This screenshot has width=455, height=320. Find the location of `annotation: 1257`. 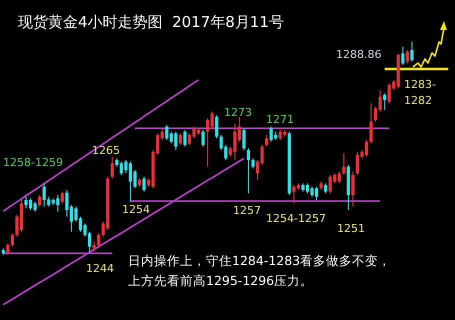

annotation: 1257 is located at coordinates (247, 210).